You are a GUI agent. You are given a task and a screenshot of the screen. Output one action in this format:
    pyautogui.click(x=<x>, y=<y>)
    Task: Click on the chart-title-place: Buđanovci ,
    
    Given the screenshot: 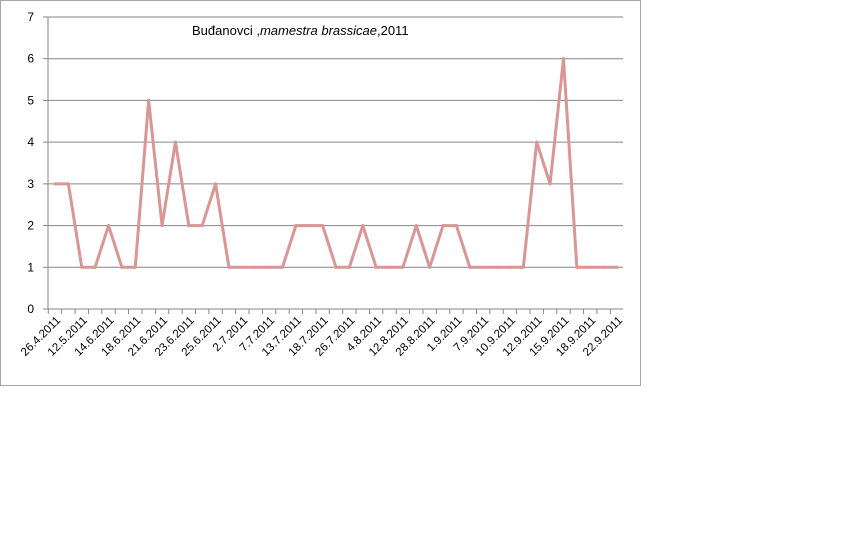 What is the action you would take?
    pyautogui.click(x=226, y=30)
    